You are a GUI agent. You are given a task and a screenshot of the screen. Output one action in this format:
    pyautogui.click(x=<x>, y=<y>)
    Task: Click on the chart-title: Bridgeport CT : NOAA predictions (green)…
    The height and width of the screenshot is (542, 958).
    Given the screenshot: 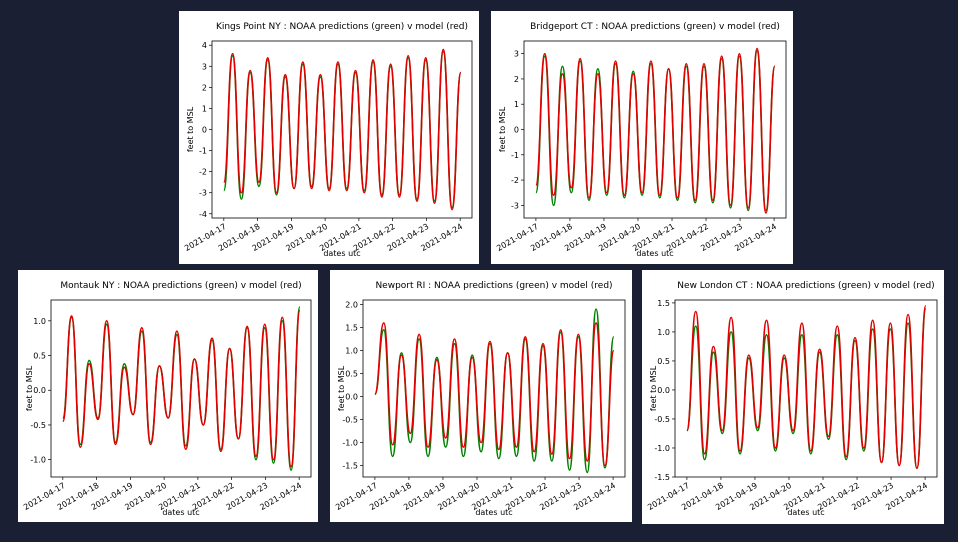 What is the action you would take?
    pyautogui.click(x=655, y=27)
    